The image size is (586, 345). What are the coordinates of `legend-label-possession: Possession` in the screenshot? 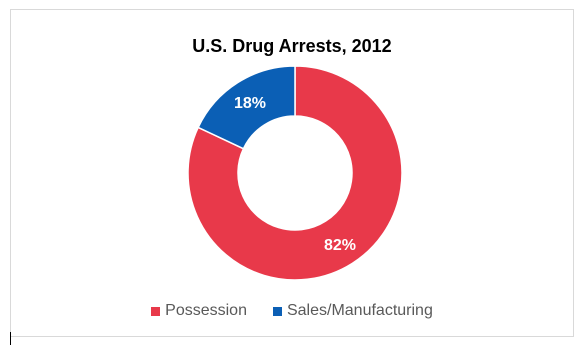 It's located at (206, 310).